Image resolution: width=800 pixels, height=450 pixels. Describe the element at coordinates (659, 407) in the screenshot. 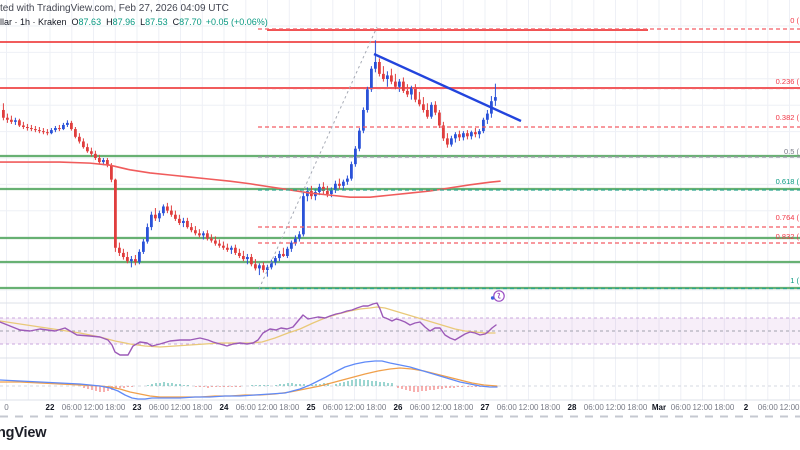

I see `time-tick-day: Mar` at that location.